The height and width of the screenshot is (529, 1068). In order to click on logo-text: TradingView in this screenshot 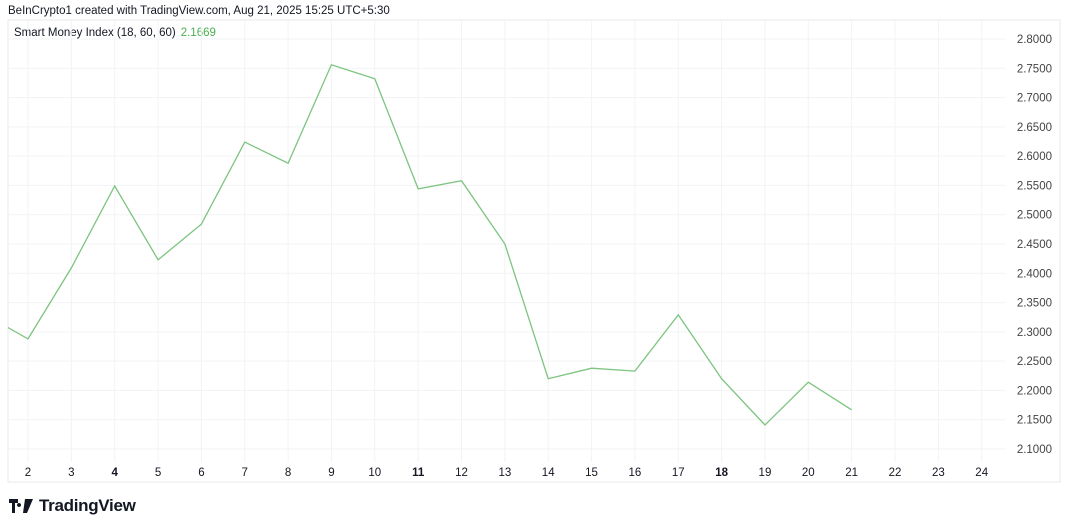, I will do `click(87, 505)`.